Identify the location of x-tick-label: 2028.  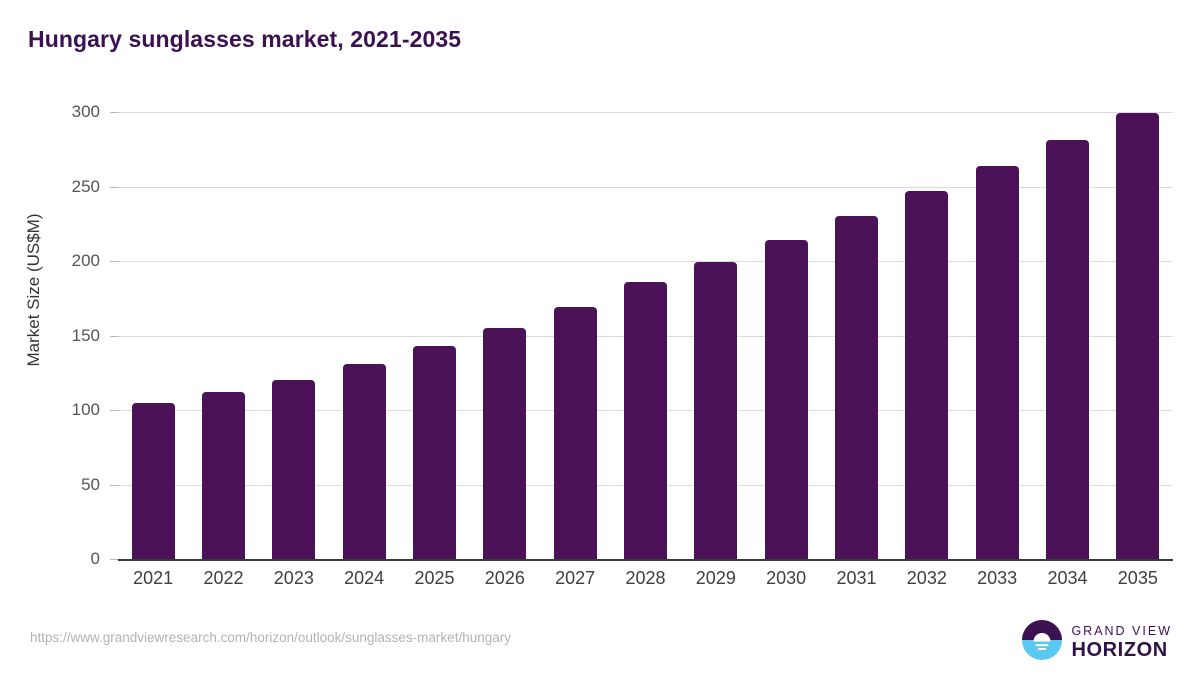
(645, 578).